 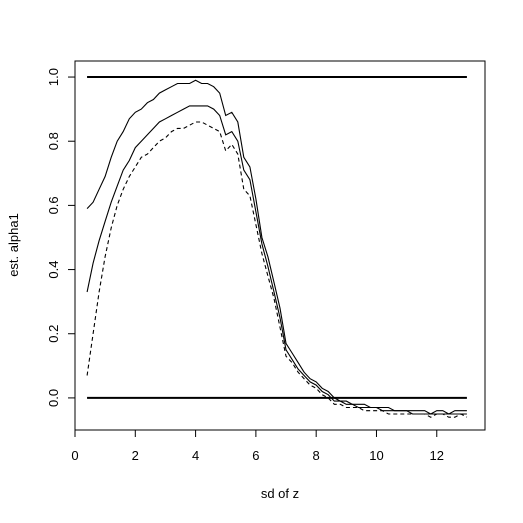 I want to click on y-axis: 0.0 0.2 0.4 0.6 0.8 1.0, so click(x=61, y=237).